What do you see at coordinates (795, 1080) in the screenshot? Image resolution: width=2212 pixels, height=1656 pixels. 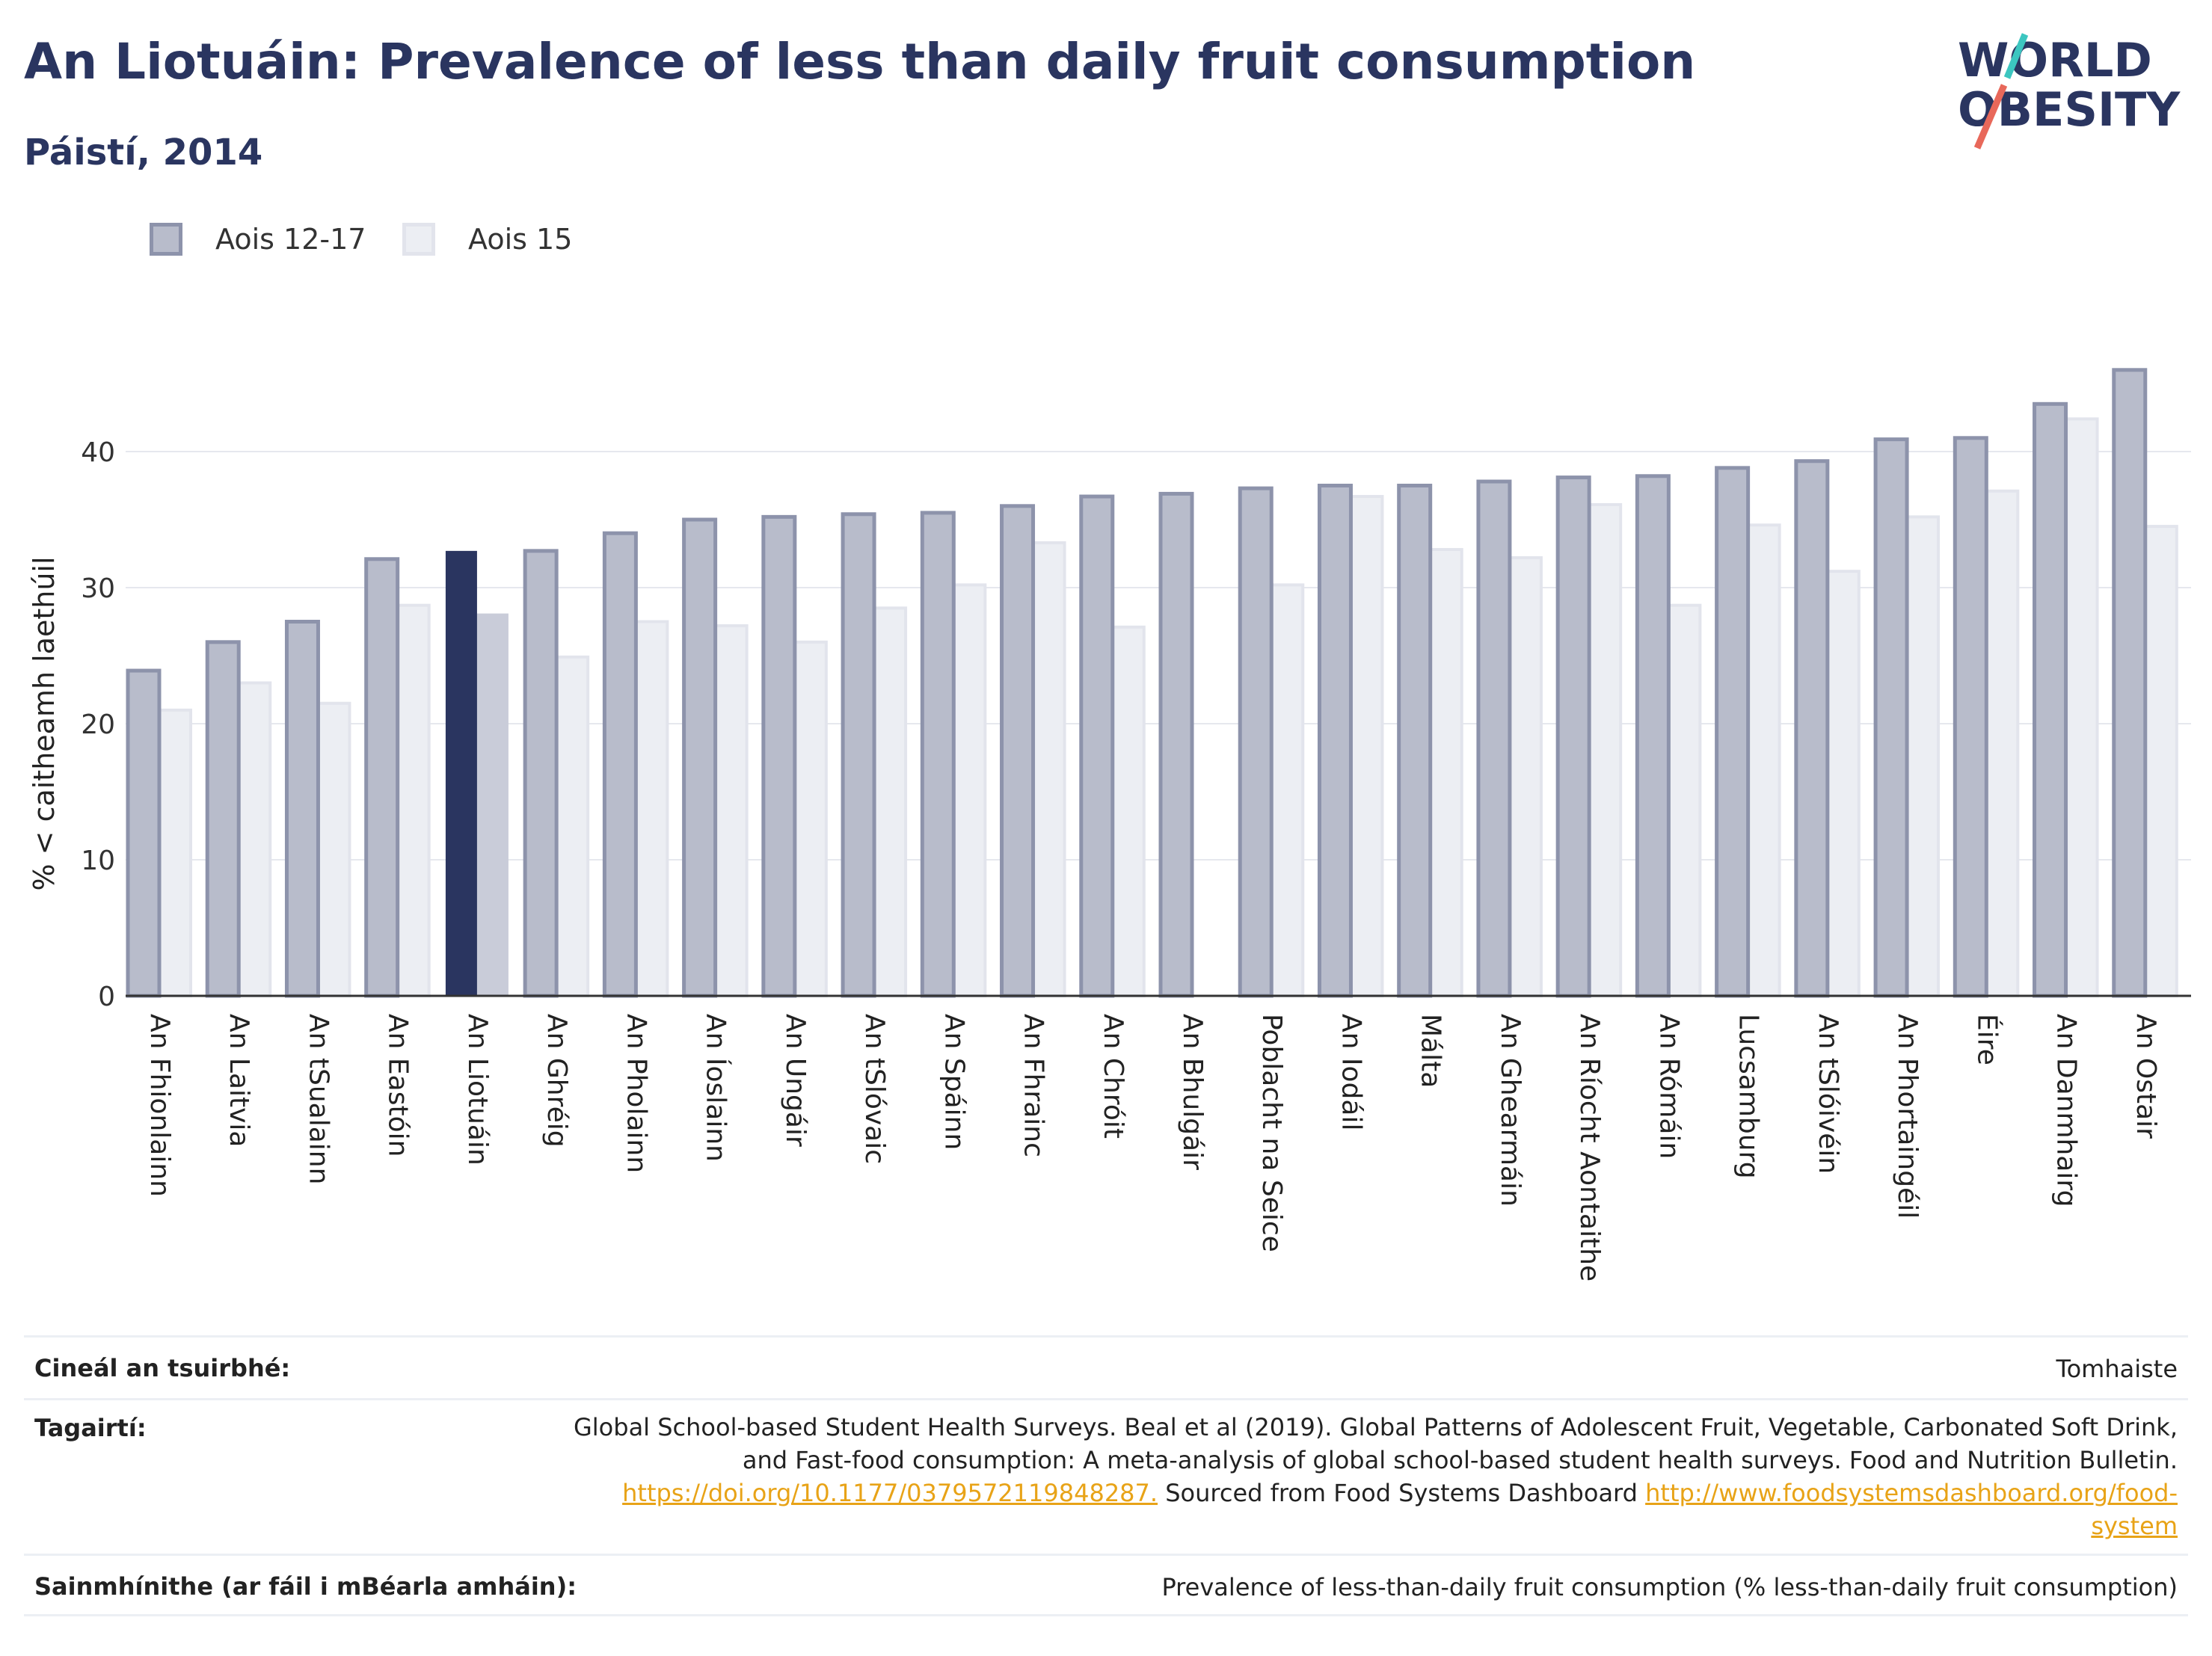 I see `x-tick-label: An Ungáir` at bounding box center [795, 1080].